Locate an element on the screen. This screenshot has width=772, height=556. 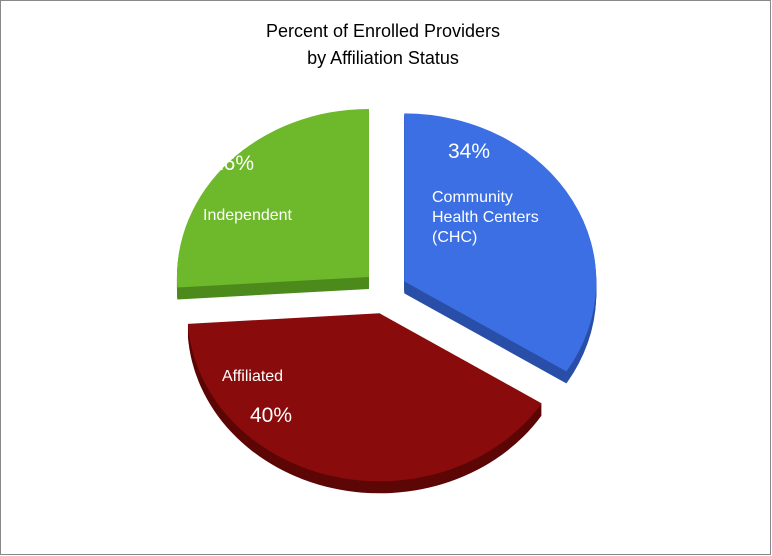
category-label: Affiliated is located at coordinates (253, 376).